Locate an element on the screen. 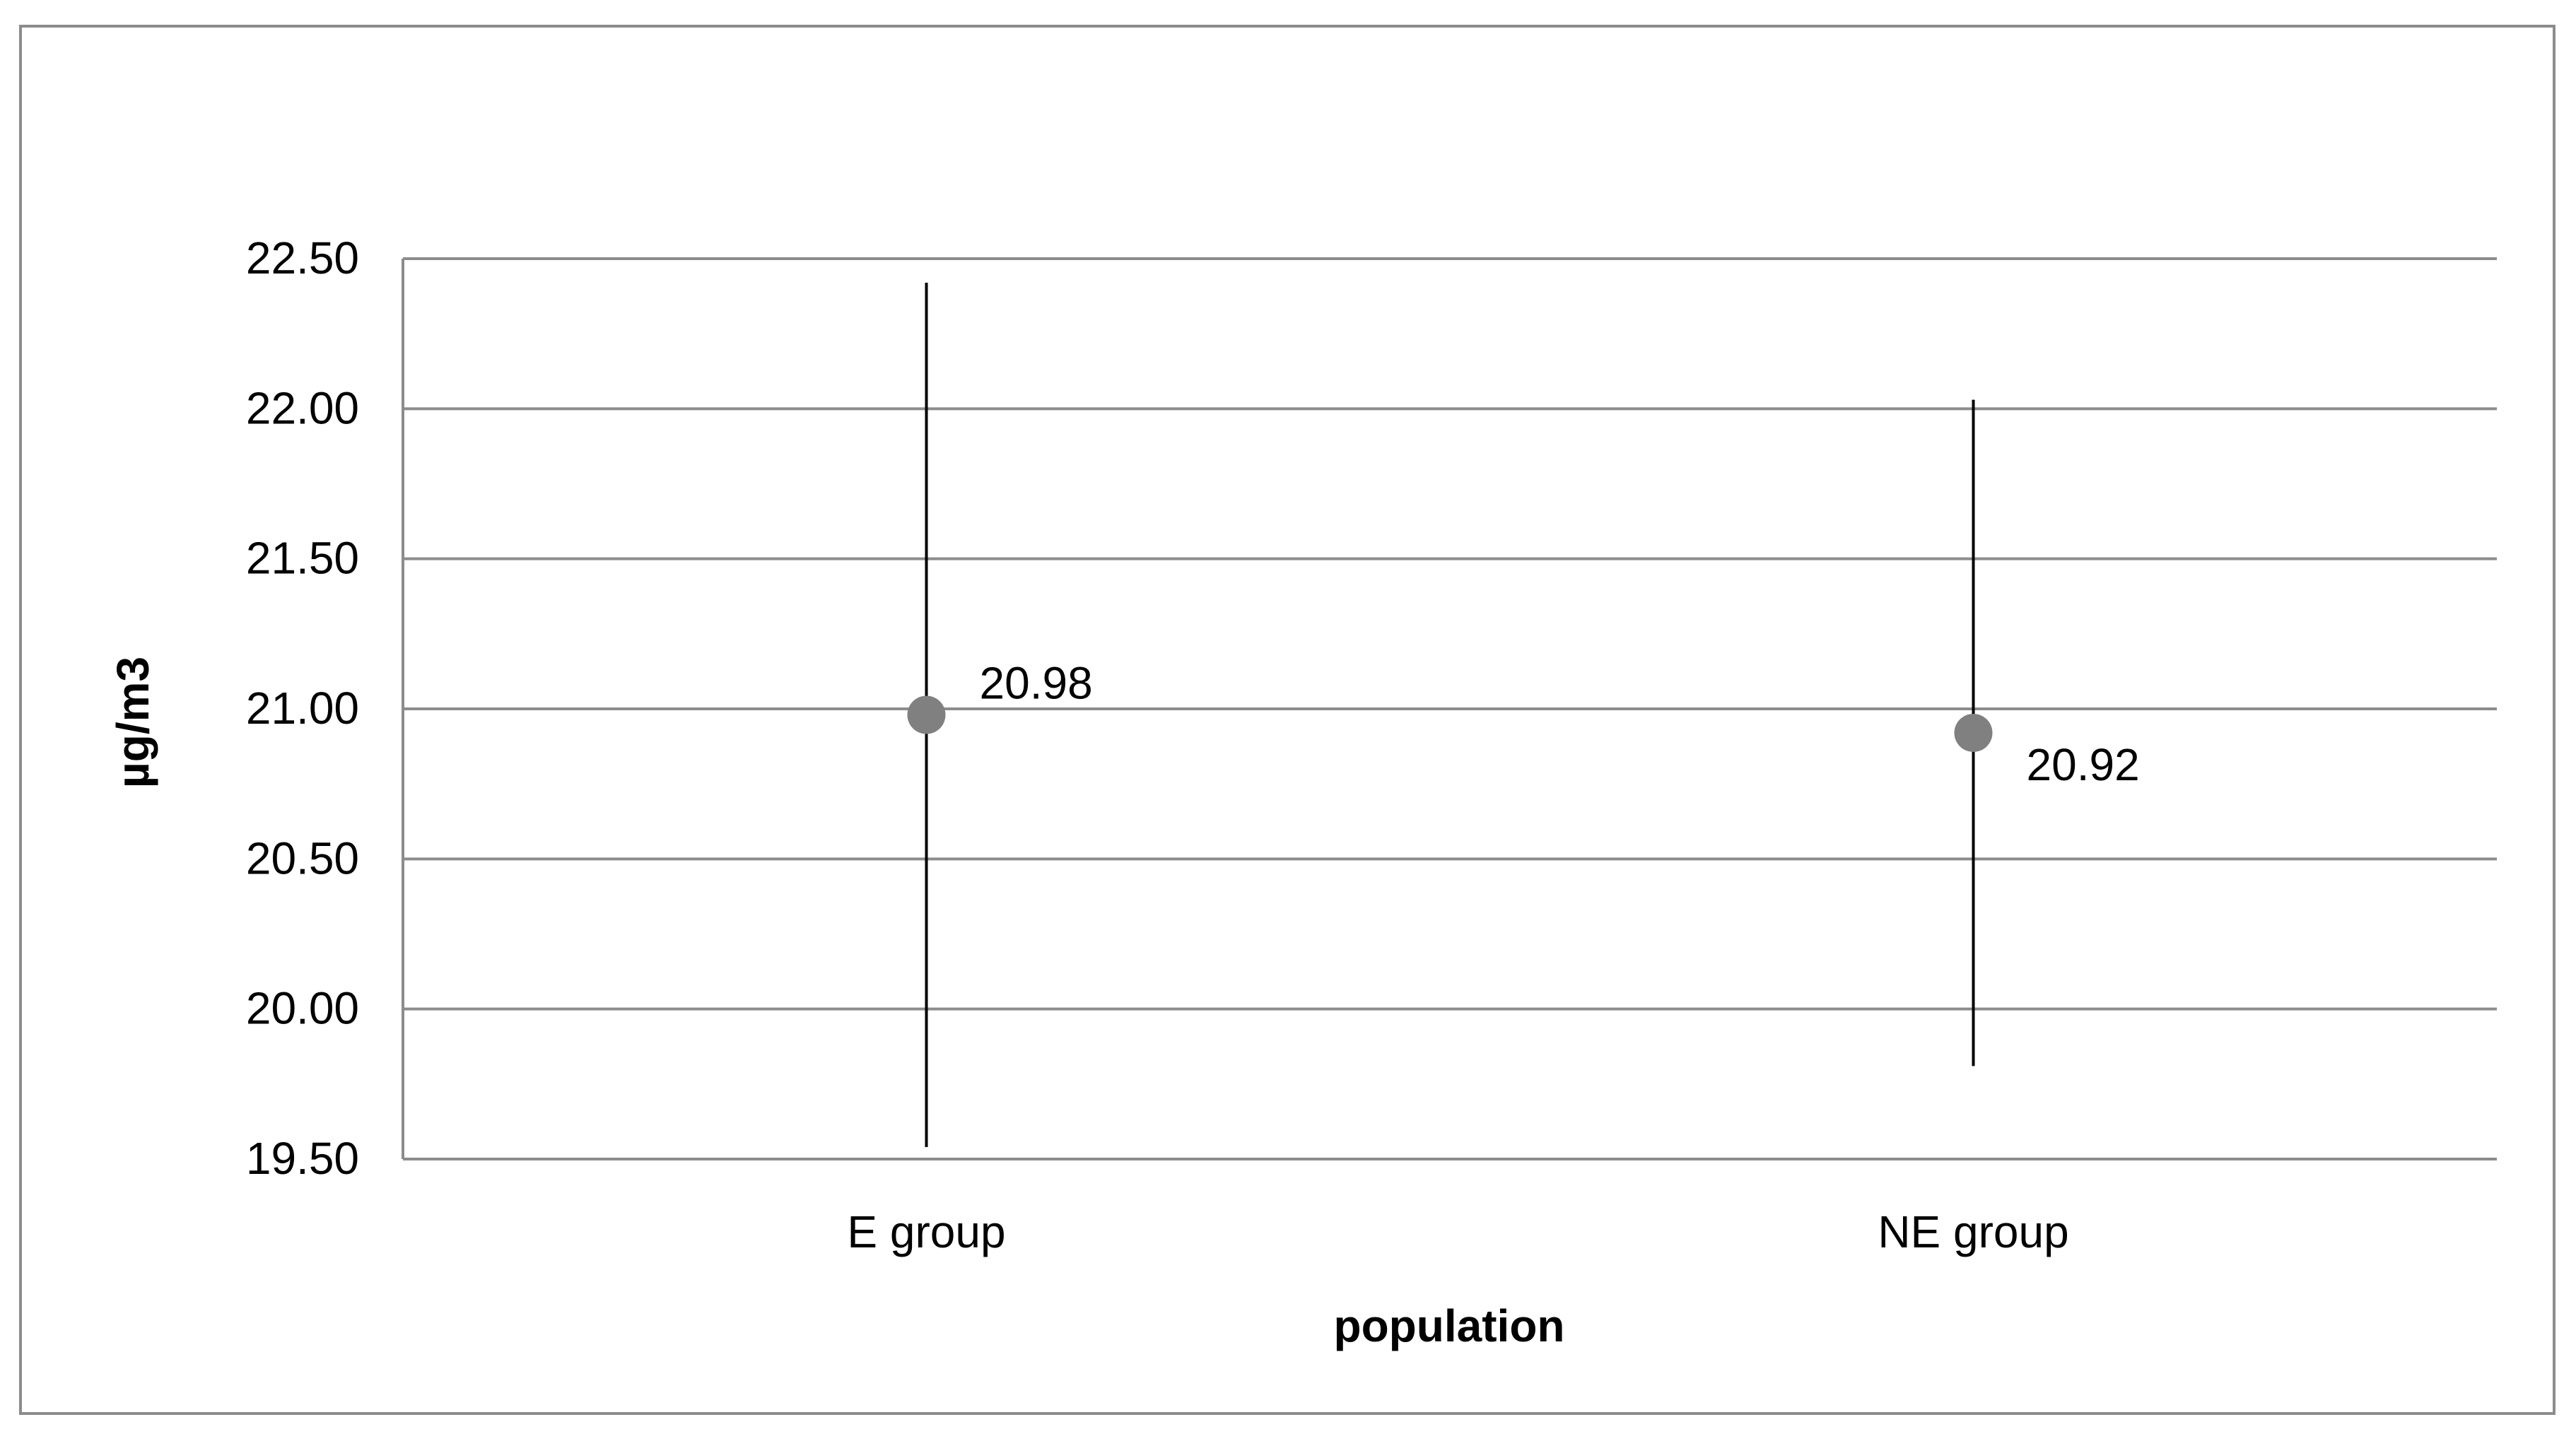 The width and height of the screenshot is (2576, 1446). data-label: 20.92 is located at coordinates (2083, 764).